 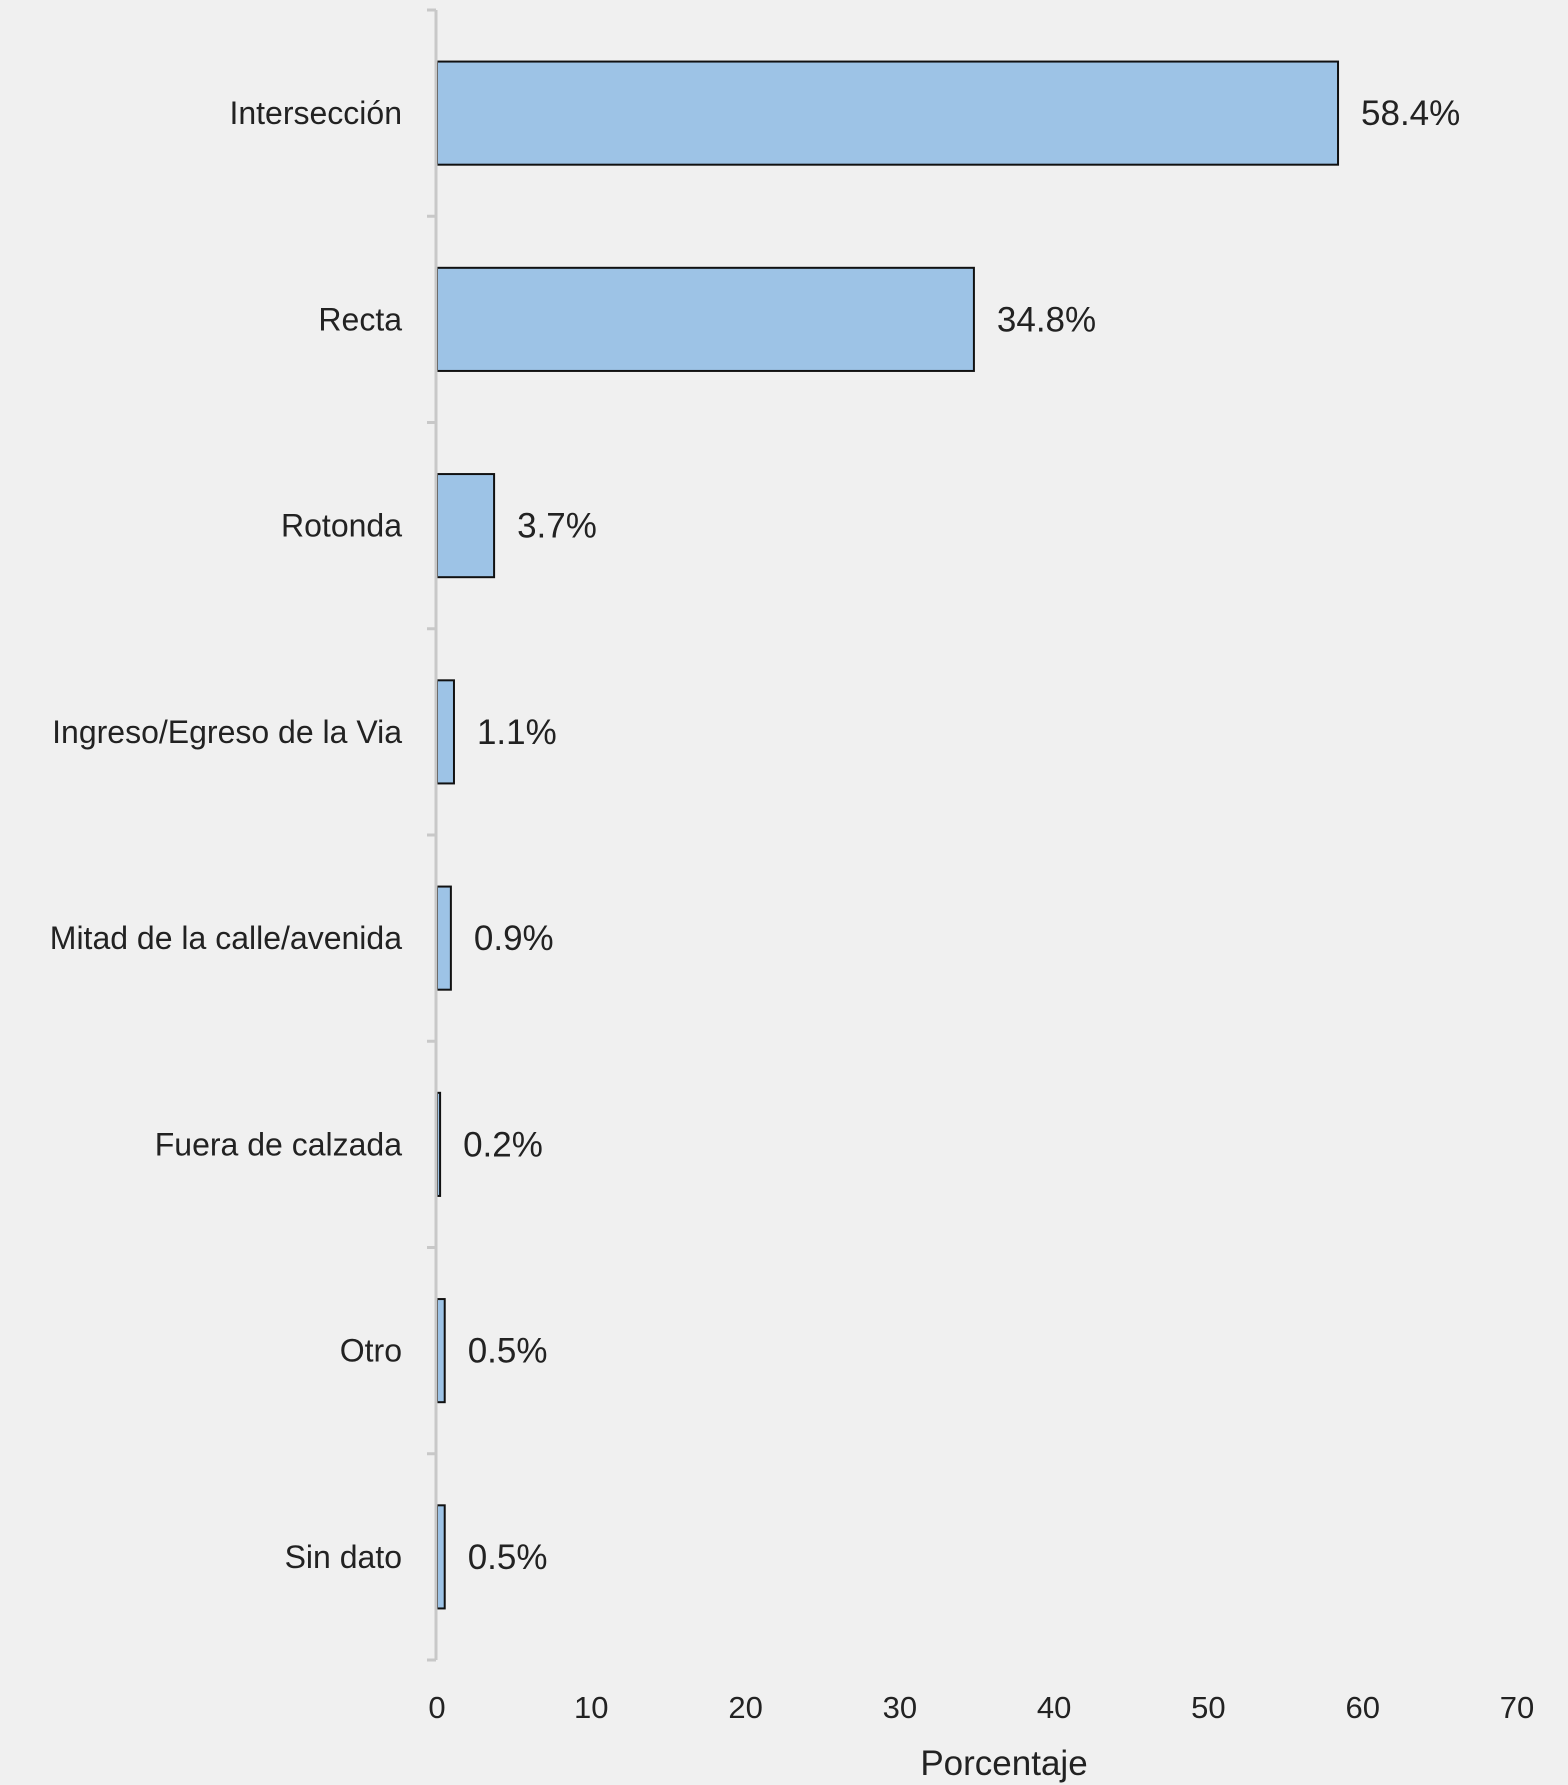 What do you see at coordinates (360, 319) in the screenshot?
I see `category-label: Recta` at bounding box center [360, 319].